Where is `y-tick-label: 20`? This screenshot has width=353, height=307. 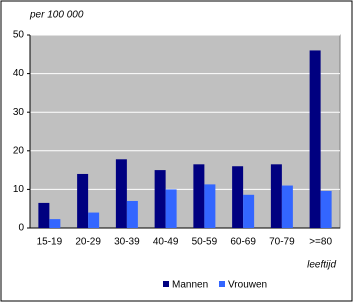 y-tick-label: 20 is located at coordinates (19, 150).